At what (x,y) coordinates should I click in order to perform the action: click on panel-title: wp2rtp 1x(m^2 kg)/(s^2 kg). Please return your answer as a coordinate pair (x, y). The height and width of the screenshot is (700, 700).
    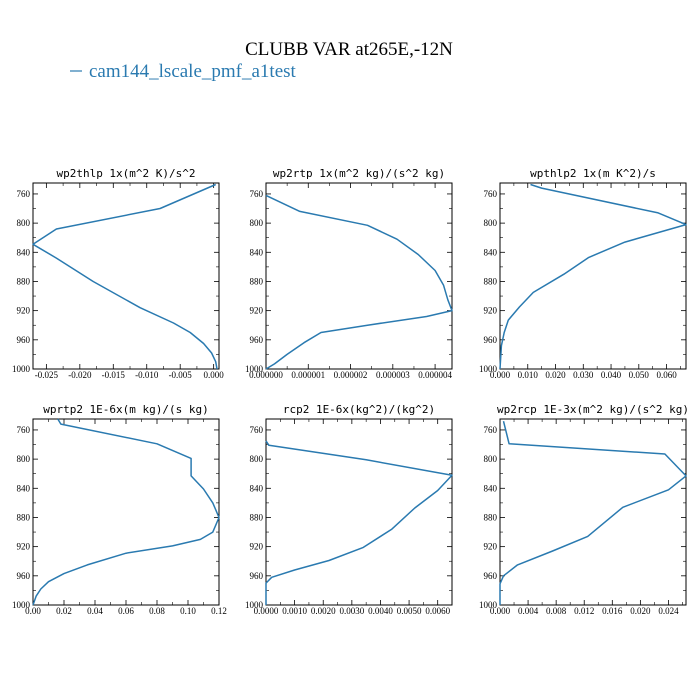
    Looking at the image, I should click on (359, 173).